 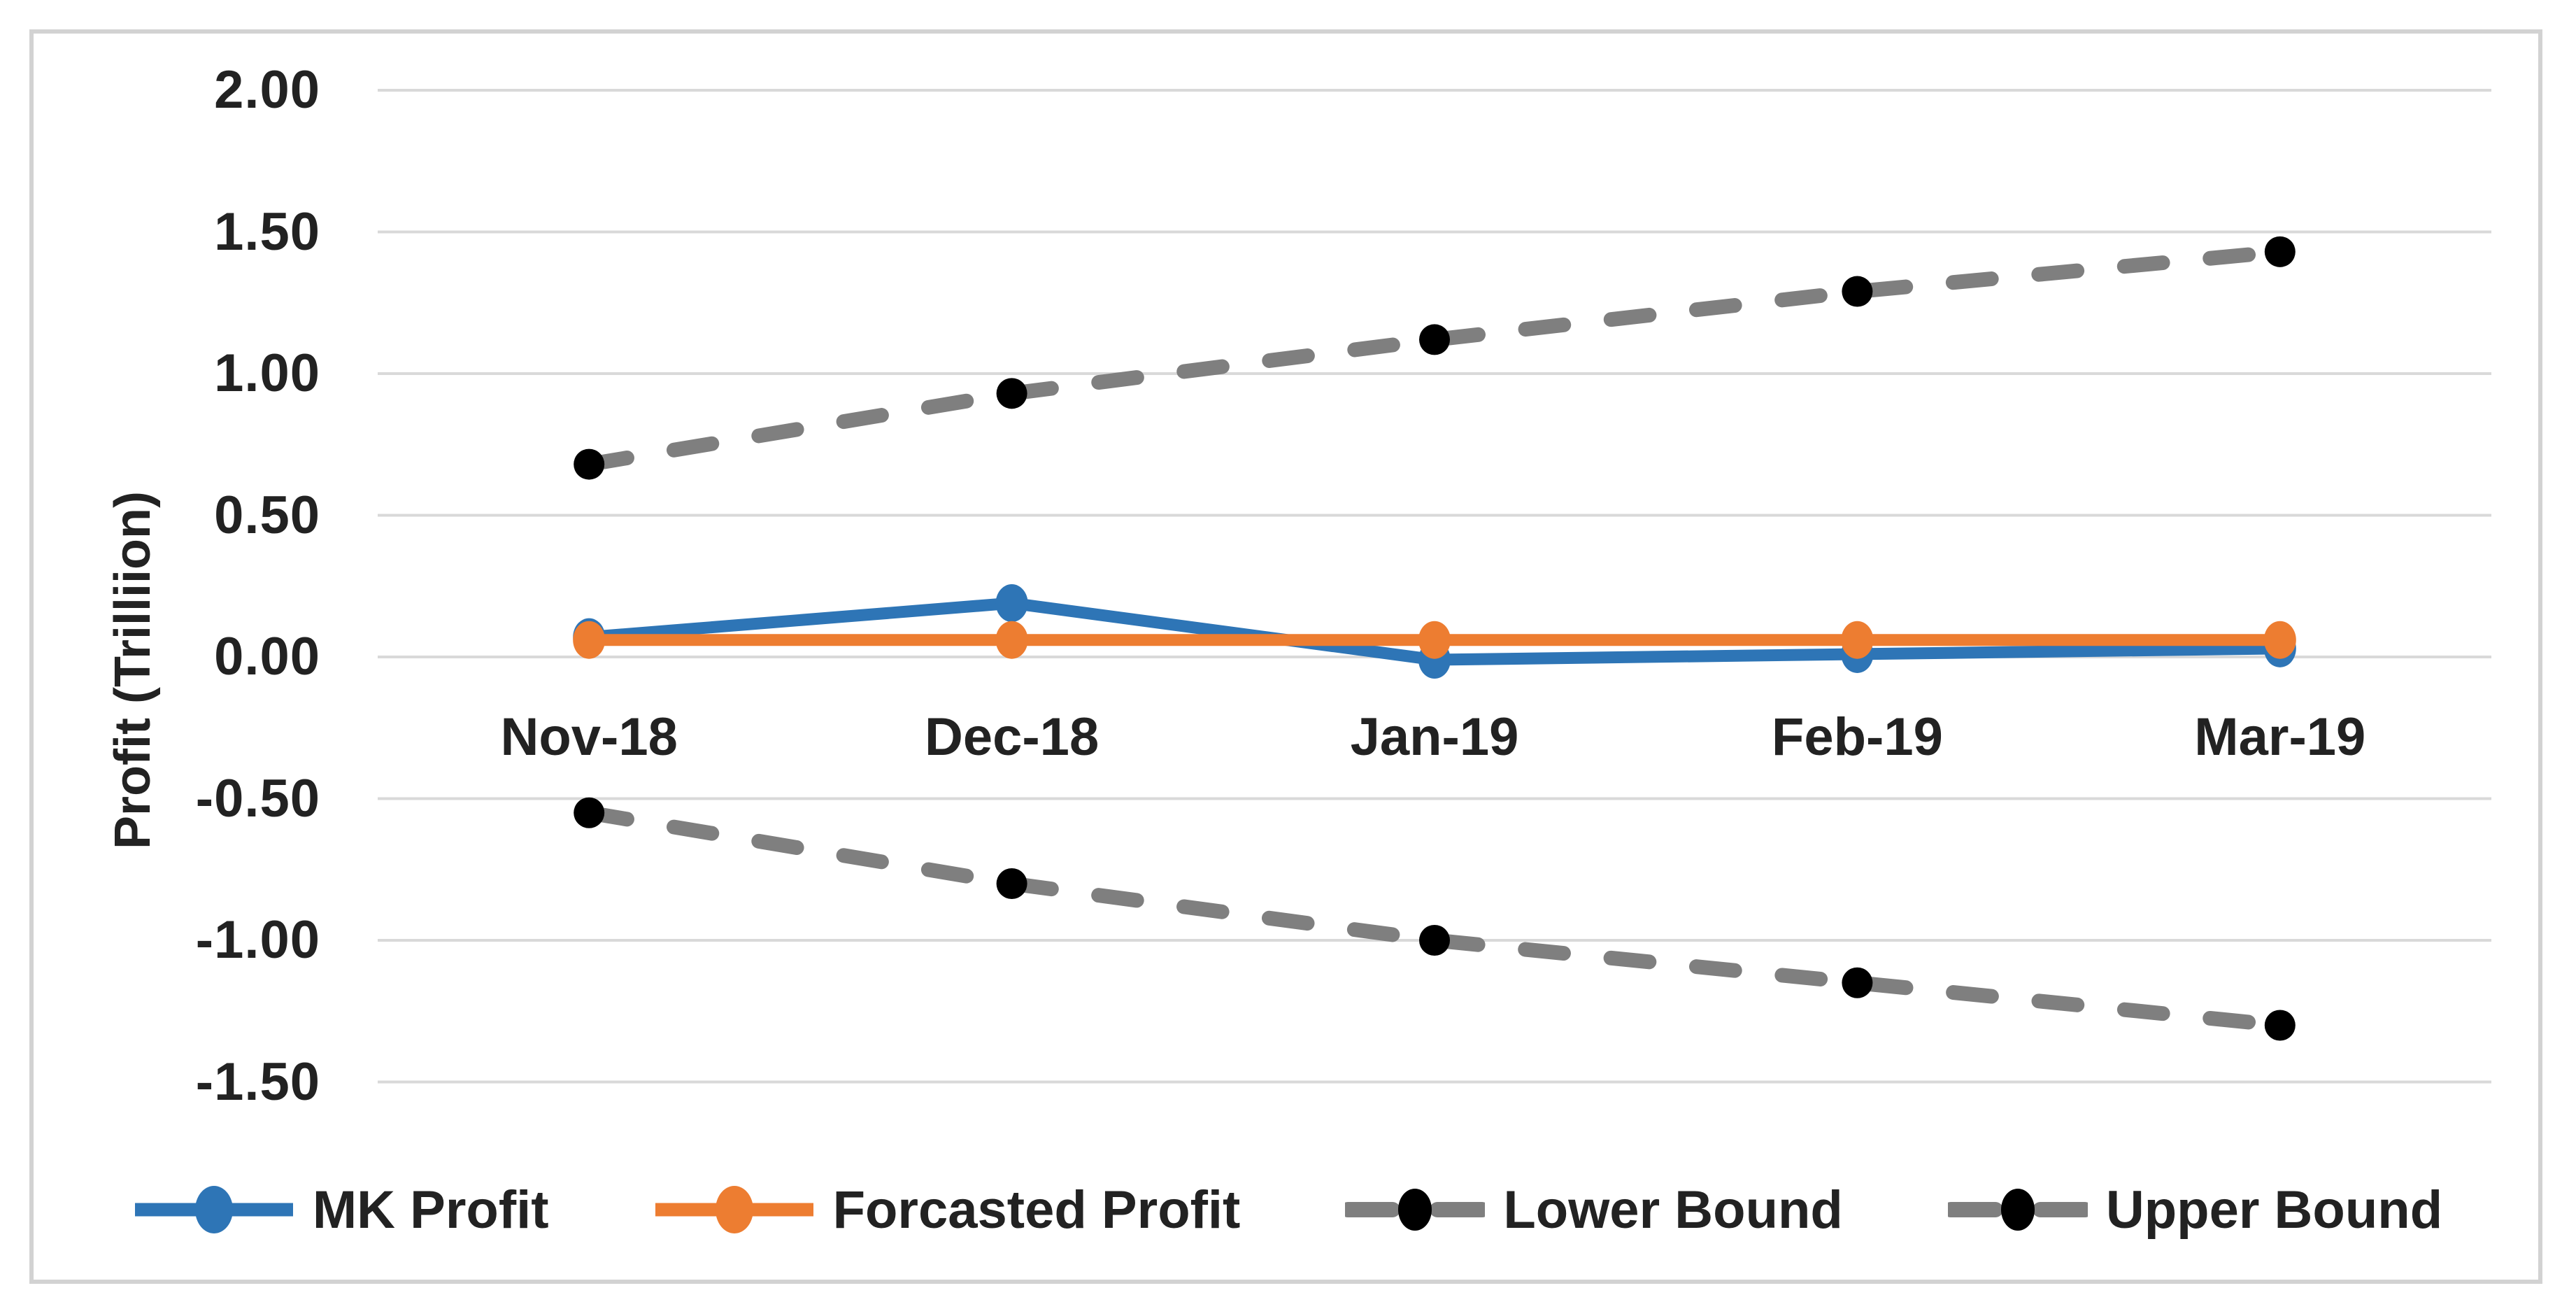 I want to click on legend-label: Lower Bound, so click(x=1673, y=1210).